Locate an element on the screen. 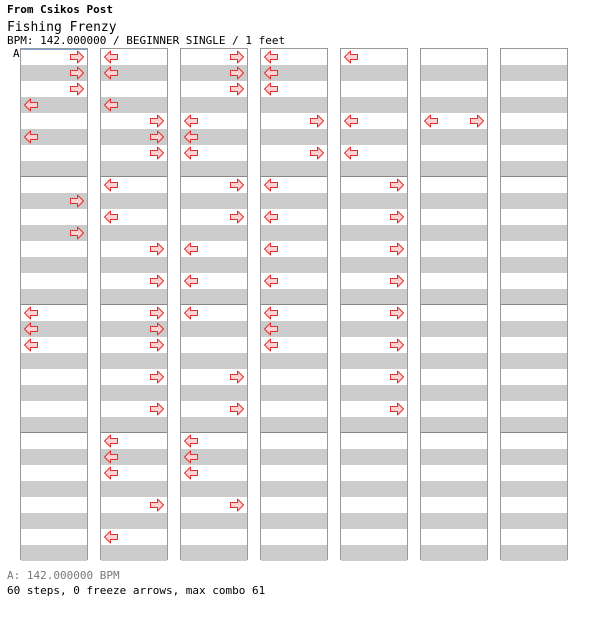  section-marker: A is located at coordinates (16, 53).